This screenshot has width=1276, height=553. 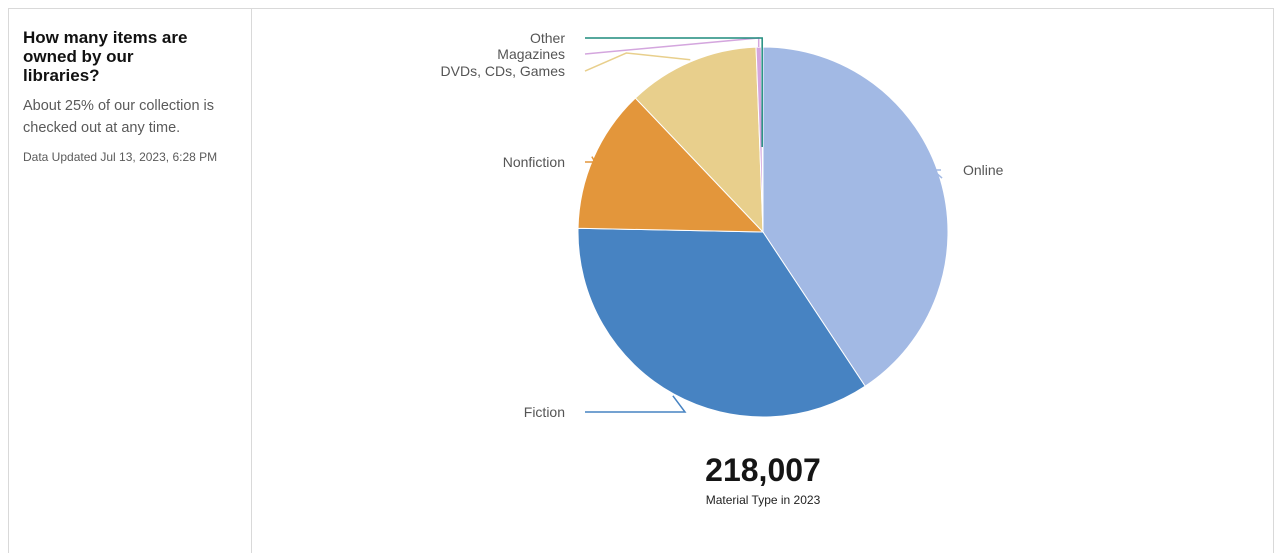 What do you see at coordinates (983, 170) in the screenshot?
I see `pie-label-online: Online` at bounding box center [983, 170].